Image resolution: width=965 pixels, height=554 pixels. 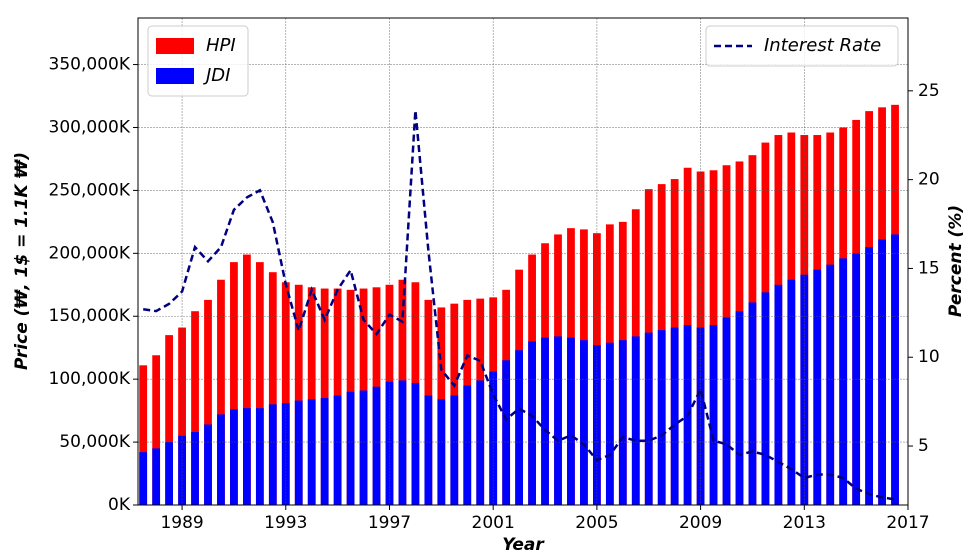 What do you see at coordinates (929, 180) in the screenshot?
I see `y2-tick-label: 20` at bounding box center [929, 180].